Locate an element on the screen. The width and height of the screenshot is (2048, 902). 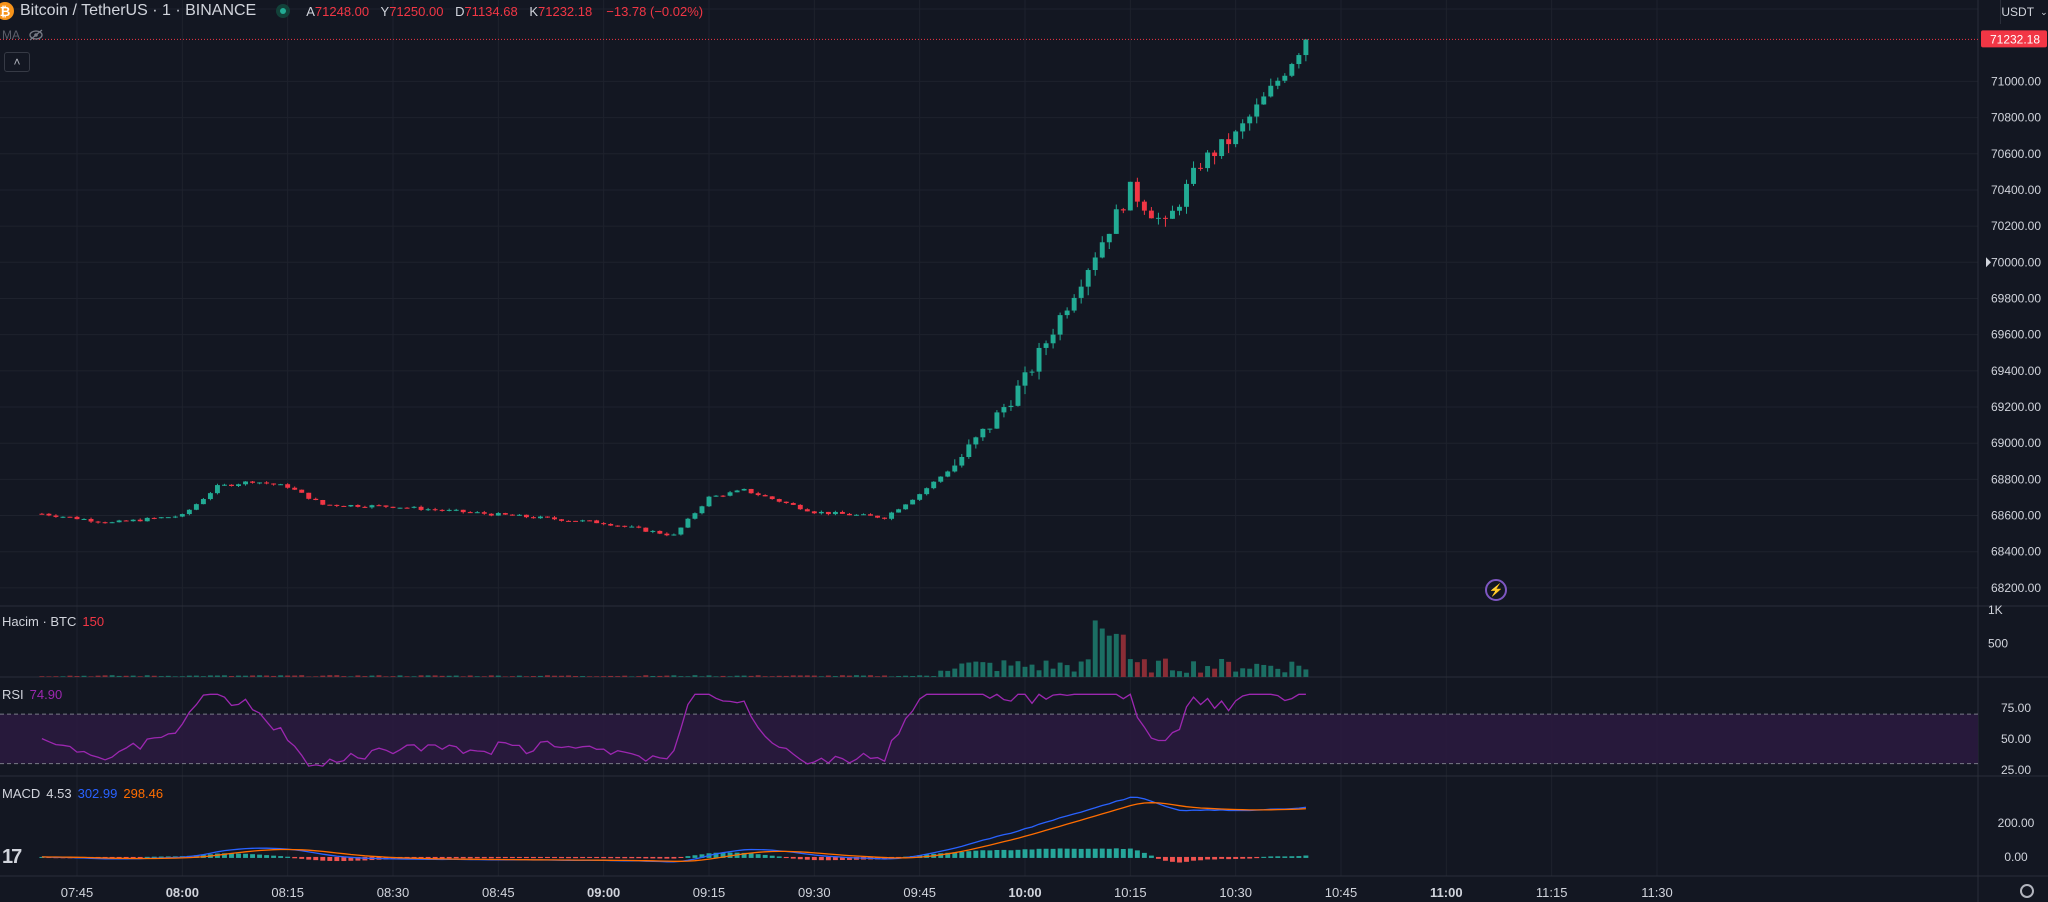
collapse-legend-button: ˄ is located at coordinates (17, 62).